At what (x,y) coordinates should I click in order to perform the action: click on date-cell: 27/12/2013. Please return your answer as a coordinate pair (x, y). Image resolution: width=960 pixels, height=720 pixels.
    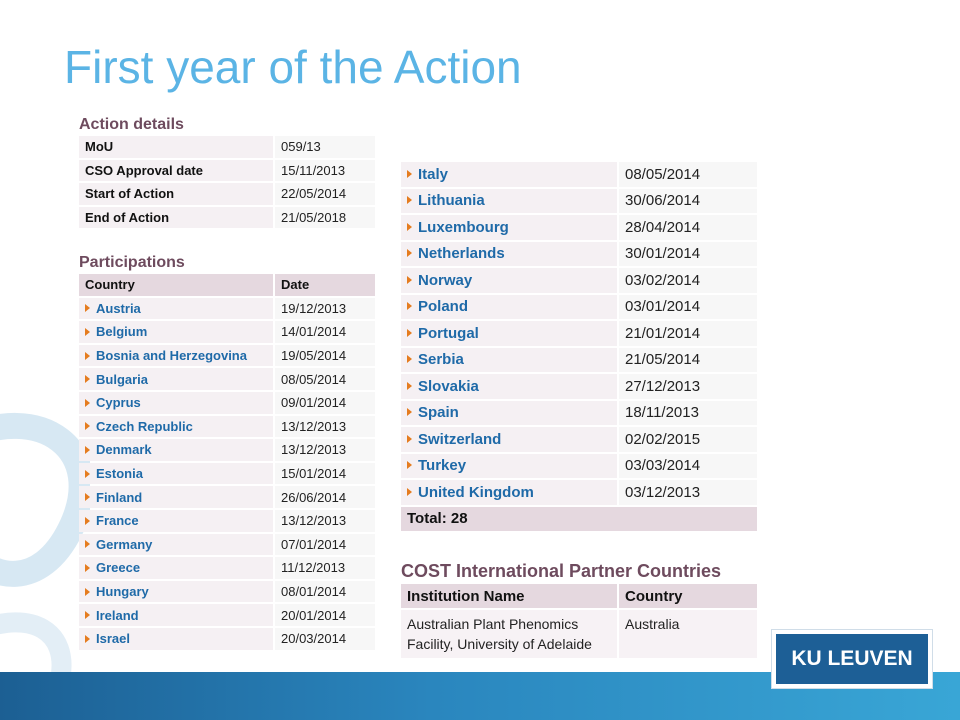
    Looking at the image, I should click on (688, 386).